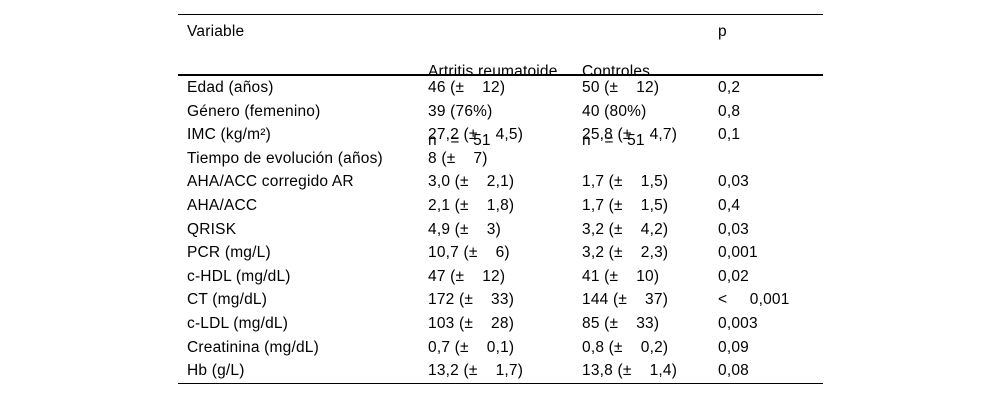  What do you see at coordinates (222, 205) in the screenshot?
I see `row-variable-label: AHA/ACC` at bounding box center [222, 205].